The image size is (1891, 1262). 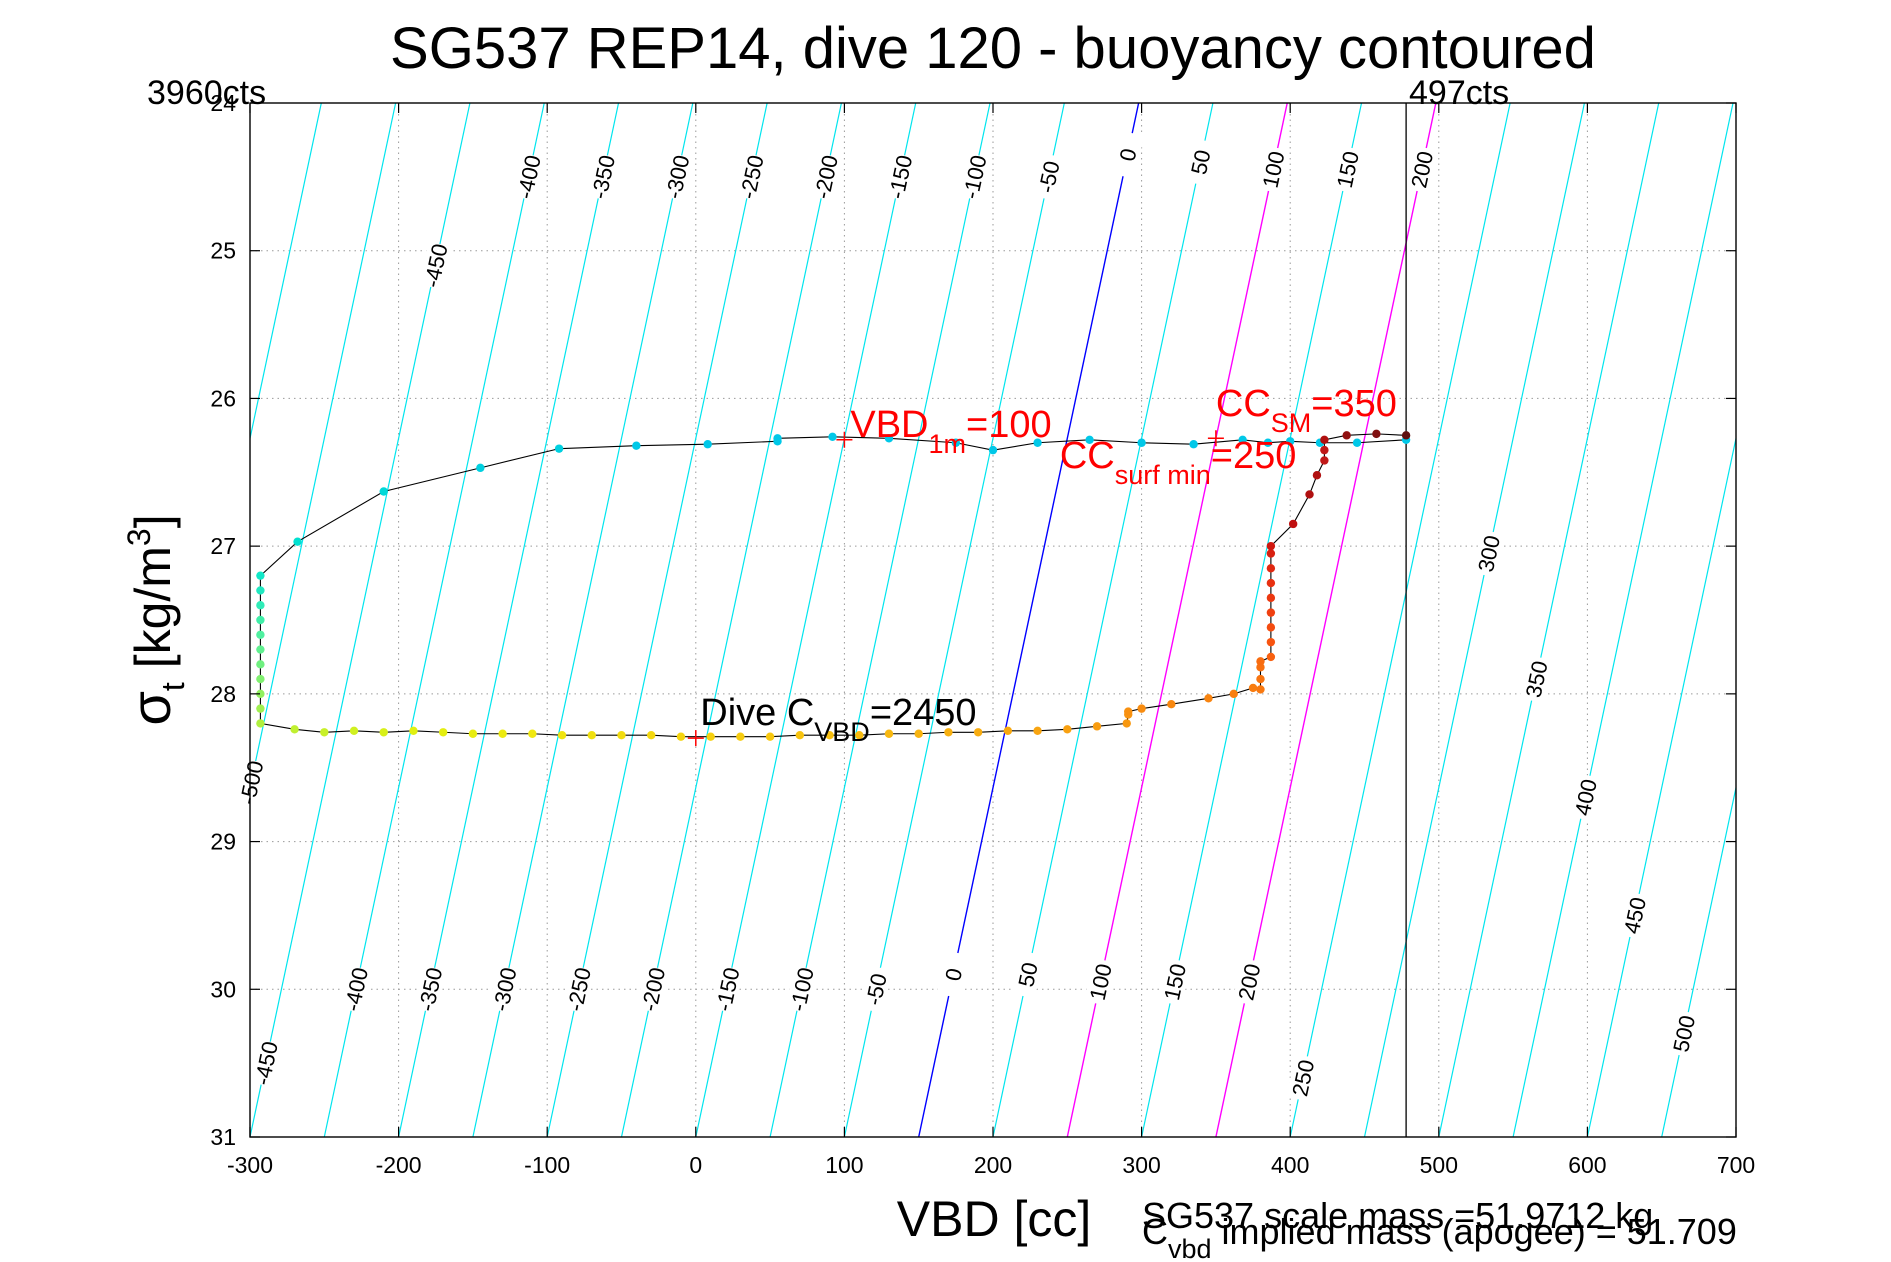 I want to click on annotation-main: Dive C, so click(x=757, y=713).